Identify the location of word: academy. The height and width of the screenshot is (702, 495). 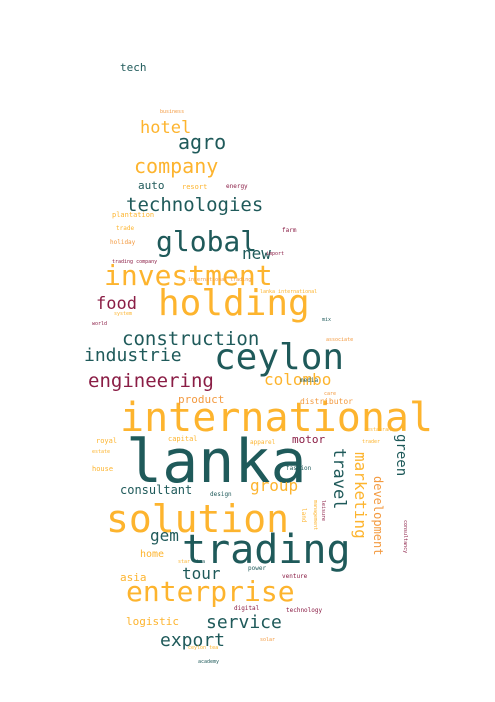
(209, 662).